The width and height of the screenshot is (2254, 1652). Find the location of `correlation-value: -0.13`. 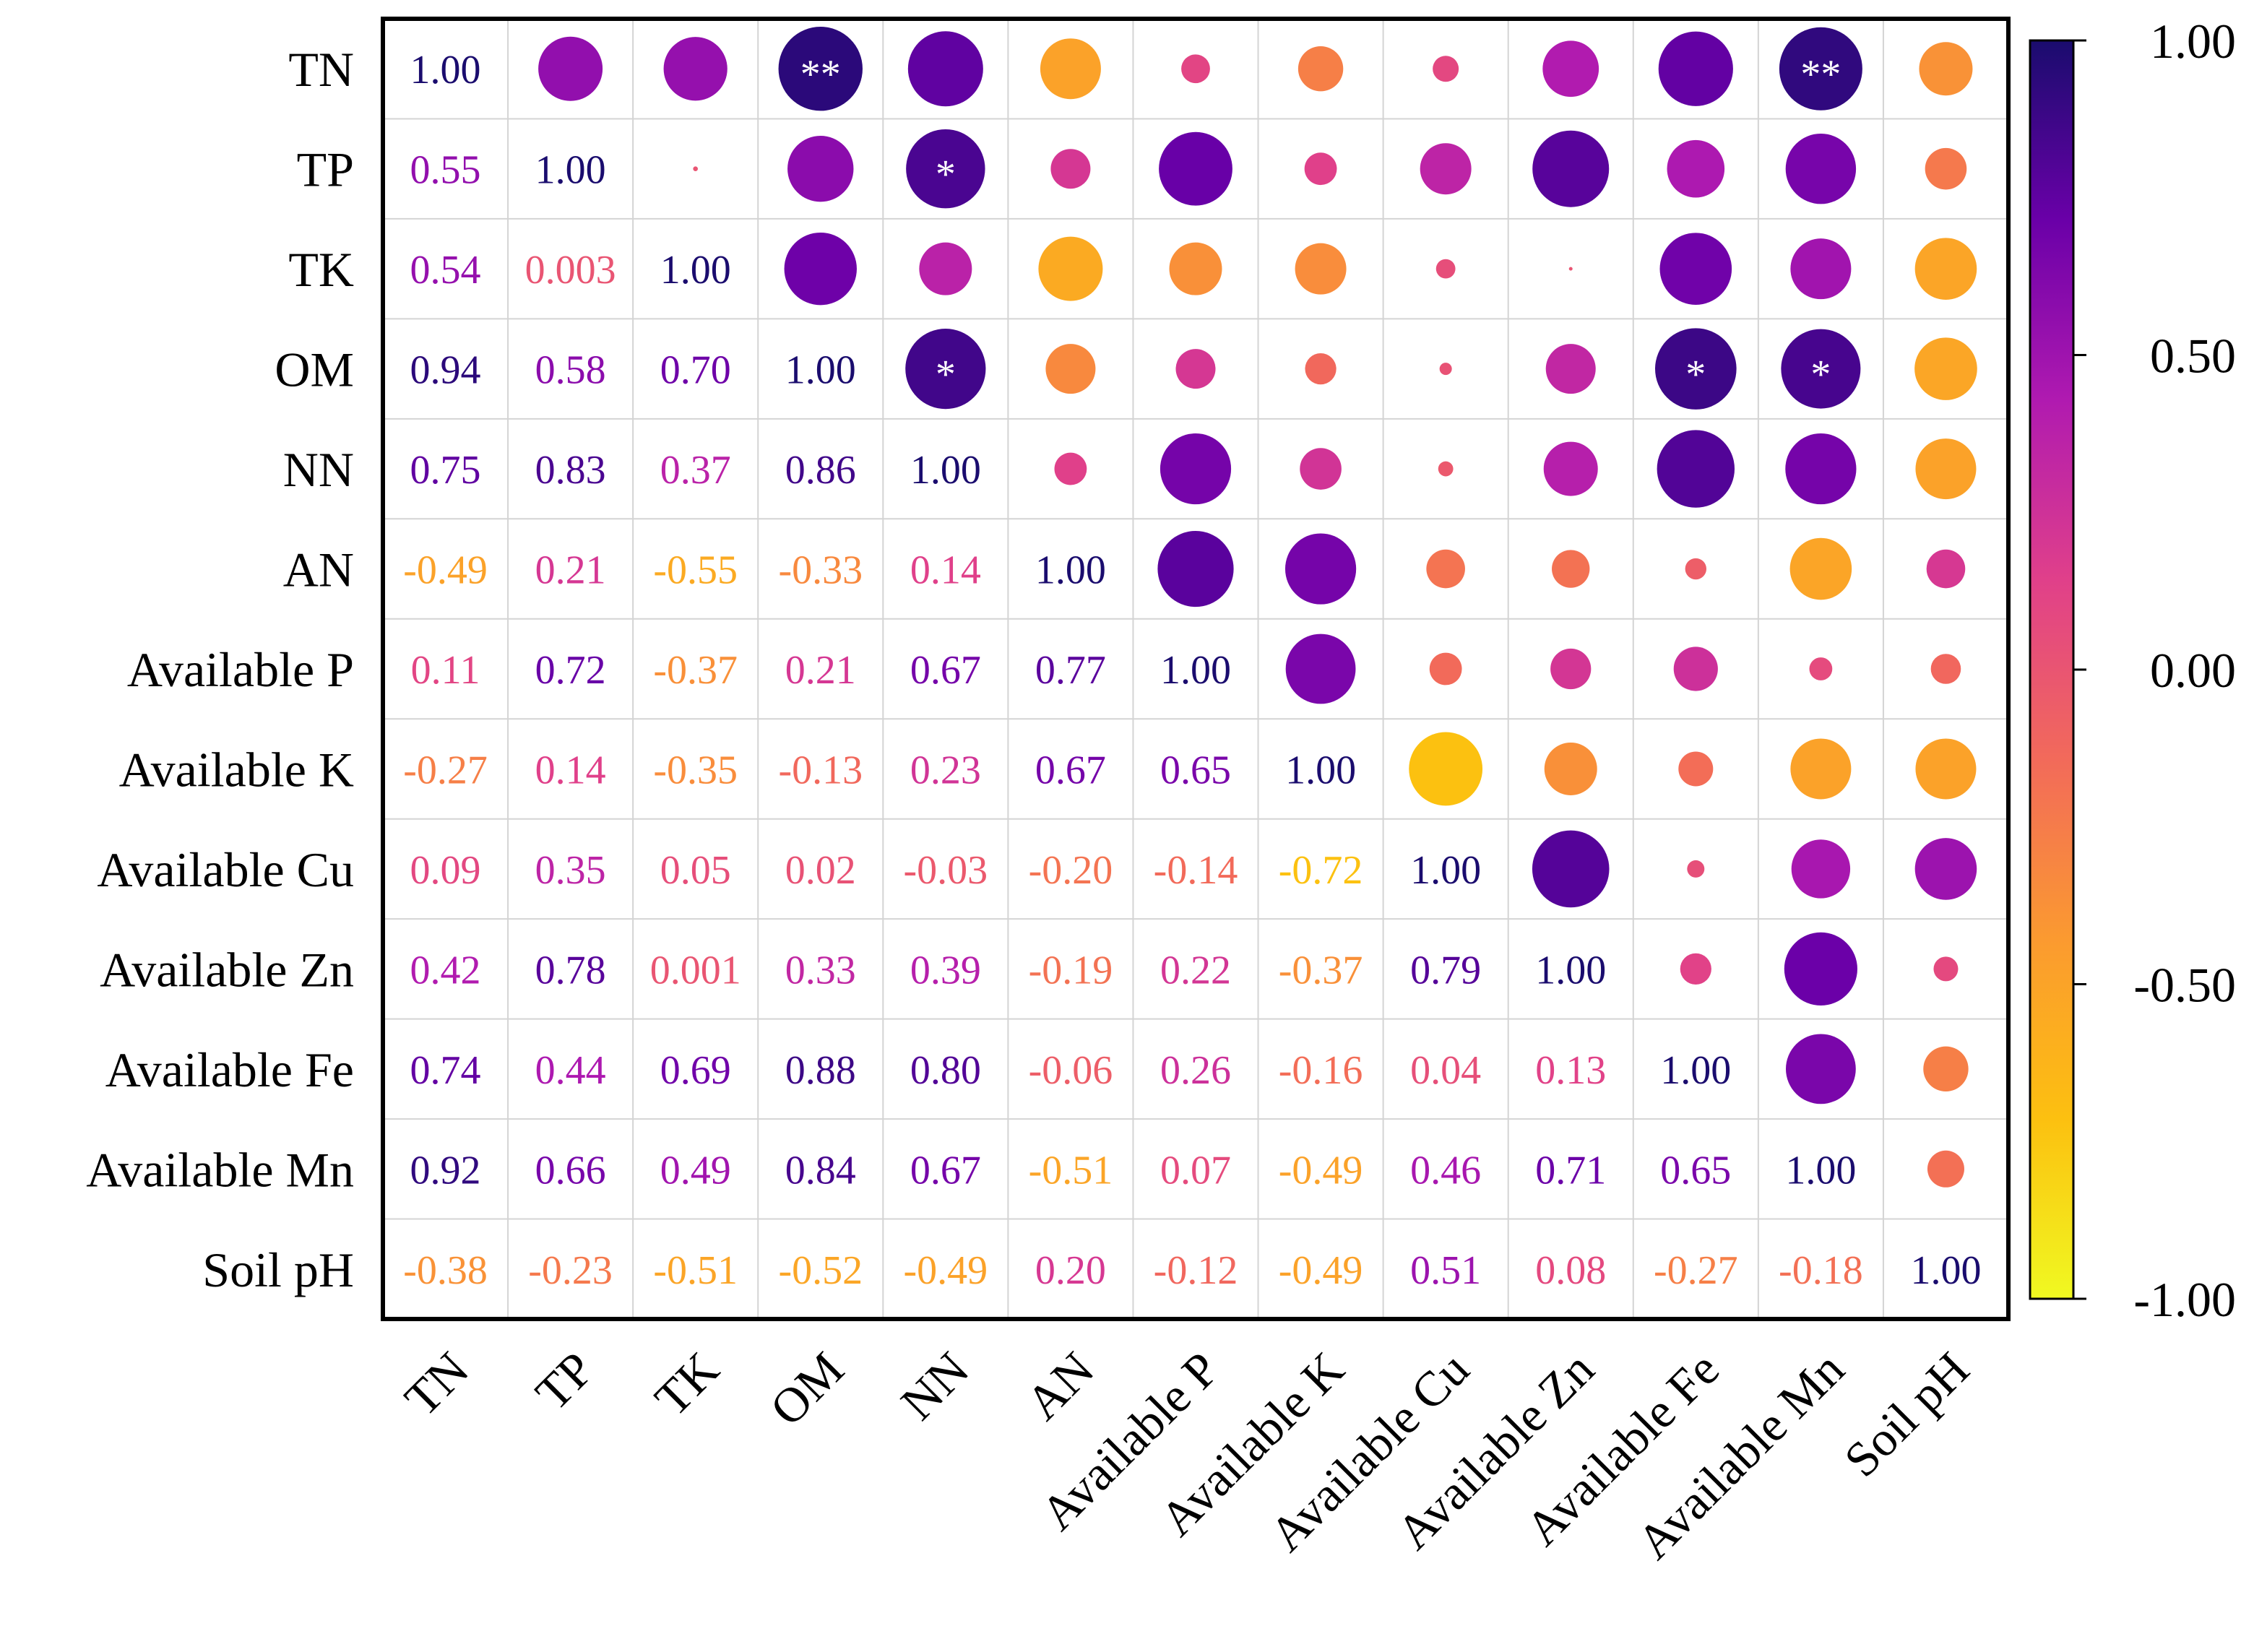

correlation-value: -0.13 is located at coordinates (820, 770).